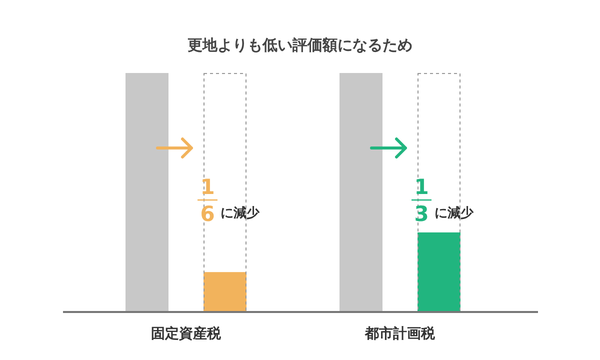 The width and height of the screenshot is (600, 360). Describe the element at coordinates (300, 45) in the screenshot. I see `chart-title: 更地よりも低い評価額になるため` at that location.